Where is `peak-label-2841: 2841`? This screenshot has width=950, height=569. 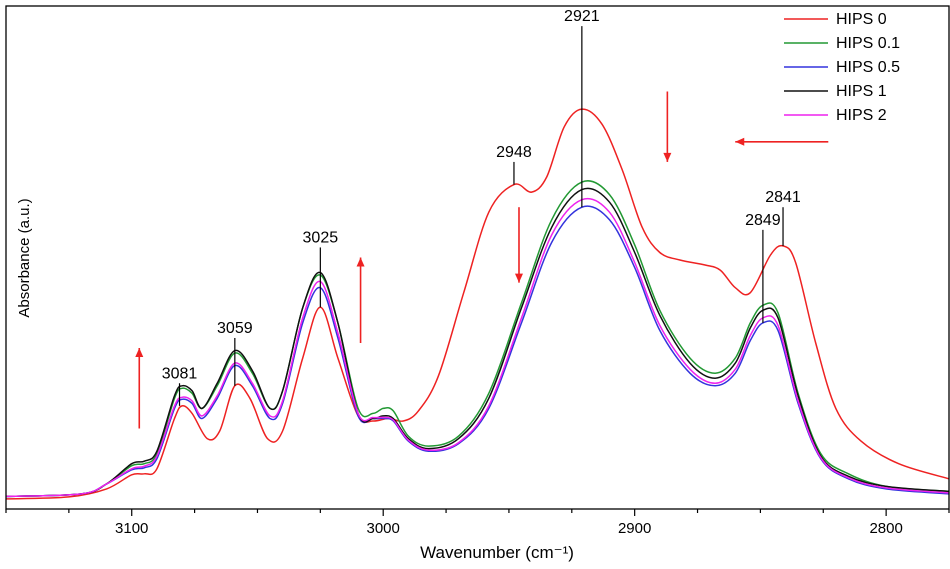 peak-label-2841: 2841 is located at coordinates (783, 197).